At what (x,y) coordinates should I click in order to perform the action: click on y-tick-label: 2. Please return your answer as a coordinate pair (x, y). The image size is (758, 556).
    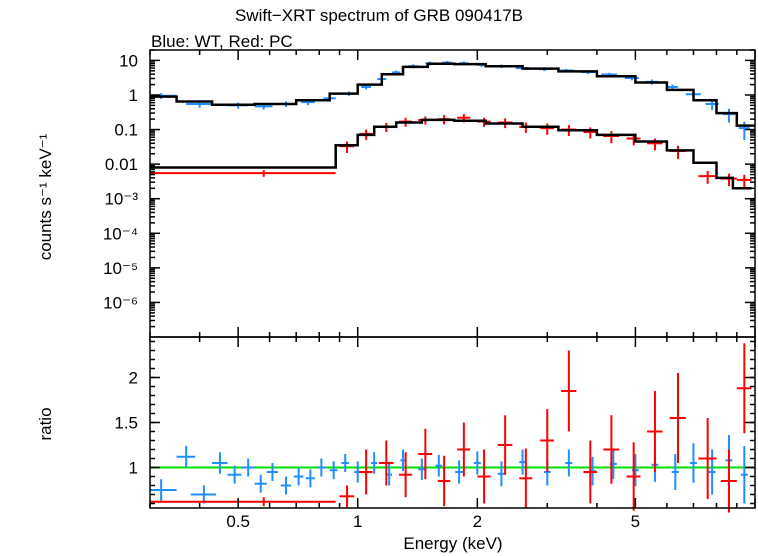
    Looking at the image, I should click on (133, 378).